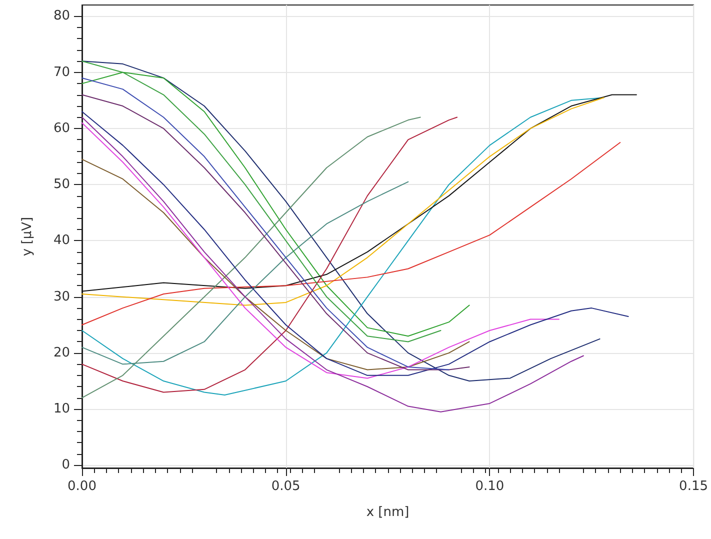  What do you see at coordinates (61, 409) in the screenshot?
I see `y-tick-label: 10` at bounding box center [61, 409].